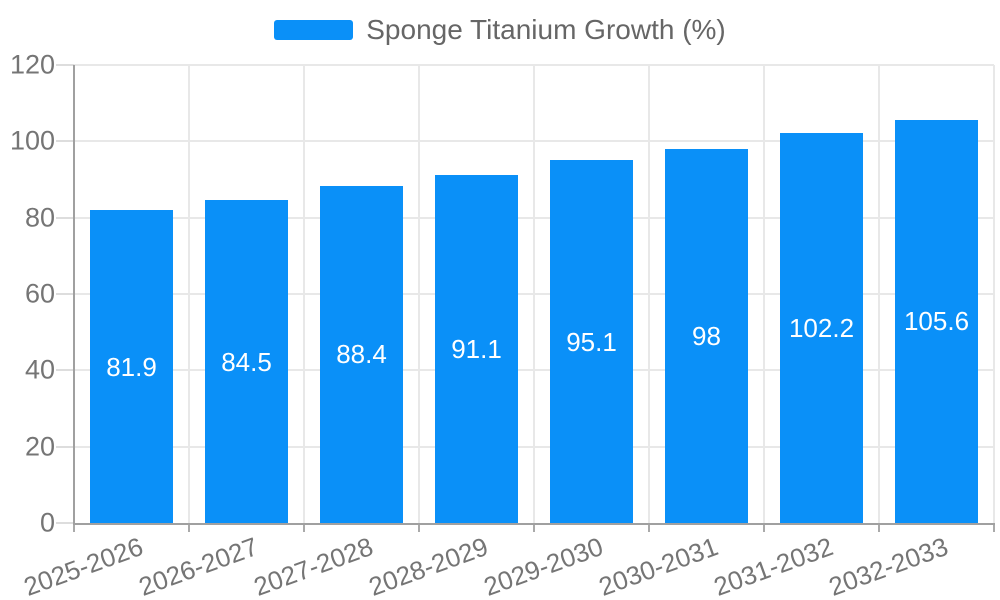 This screenshot has width=1000, height=600. What do you see at coordinates (428, 565) in the screenshot?
I see `x-axis-tick-label: 2028-2029` at bounding box center [428, 565].